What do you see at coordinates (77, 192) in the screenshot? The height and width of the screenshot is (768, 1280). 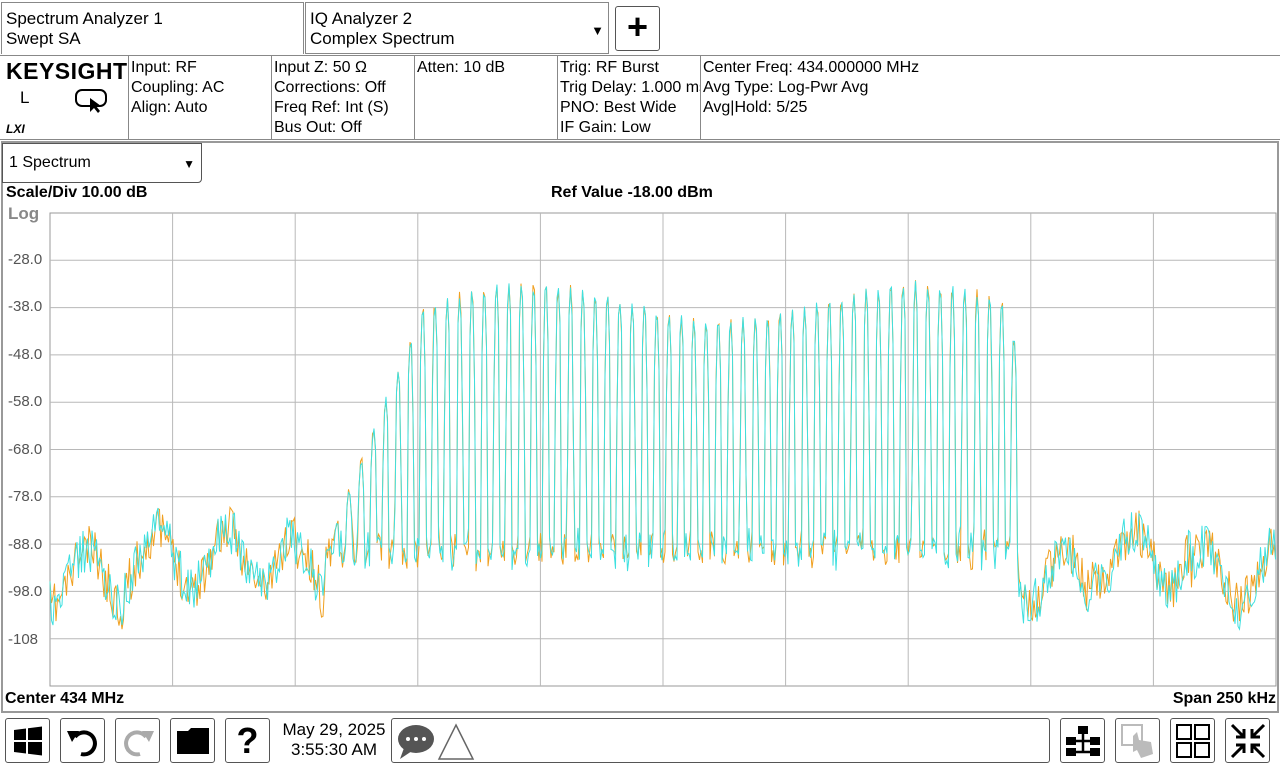 I see `scale-div-label: Scale/Div 10.00 dB` at bounding box center [77, 192].